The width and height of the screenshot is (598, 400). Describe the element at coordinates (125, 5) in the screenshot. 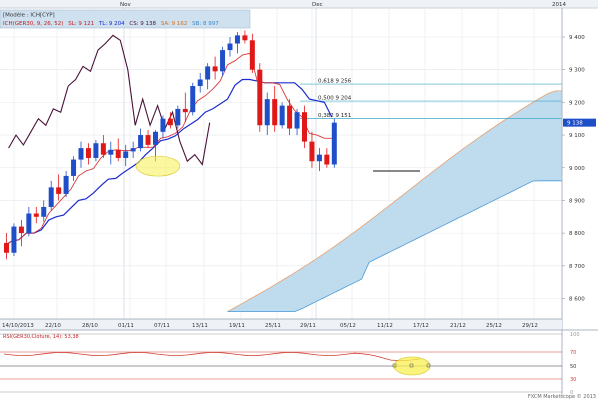

I see `month-label-nov: Nov` at that location.